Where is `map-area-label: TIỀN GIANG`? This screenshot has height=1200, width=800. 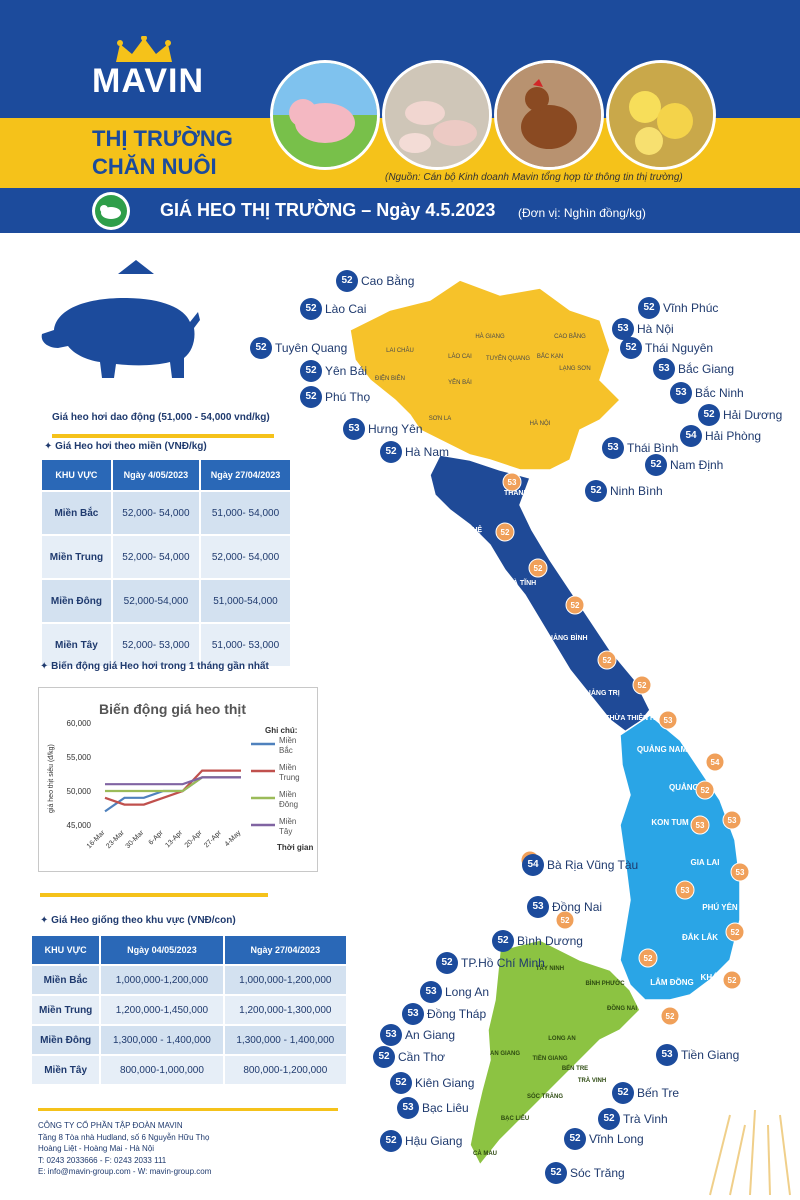 map-area-label: TIỀN GIANG is located at coordinates (549, 1058).